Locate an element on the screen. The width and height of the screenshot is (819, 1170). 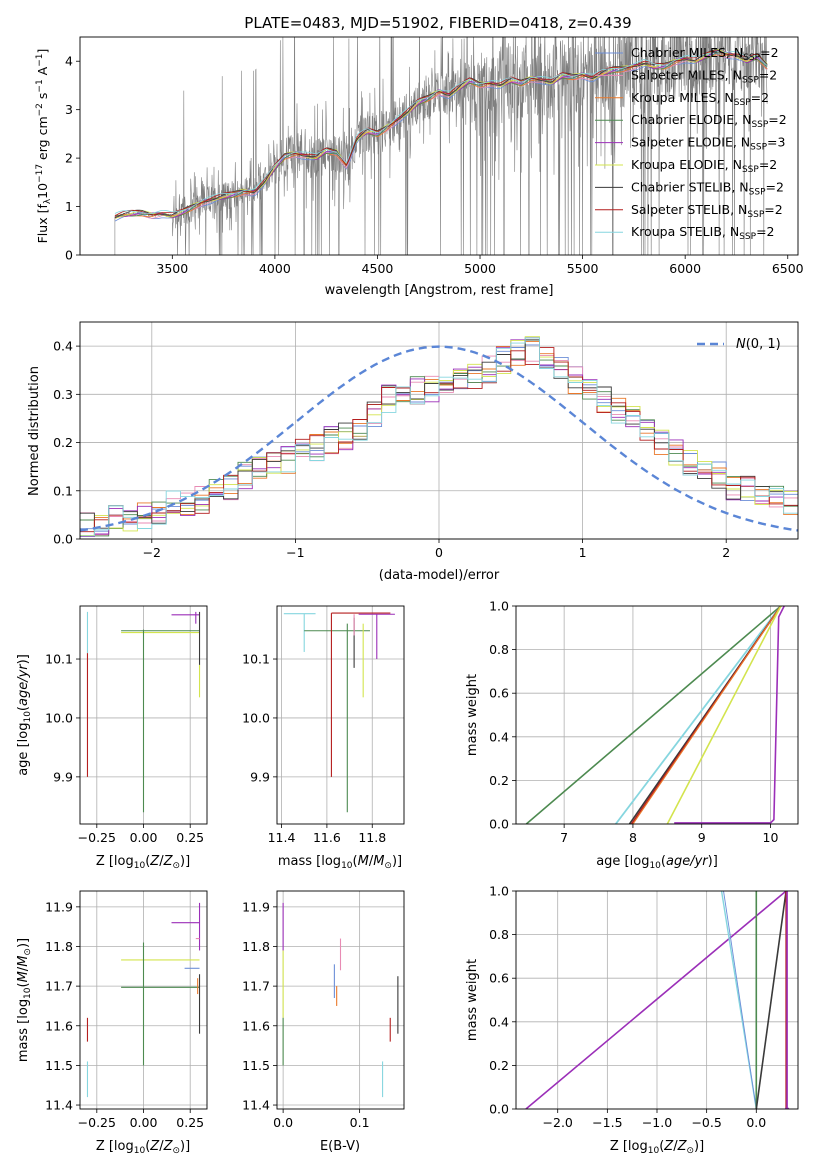
y-tick-label: 0 is located at coordinates (69, 255).